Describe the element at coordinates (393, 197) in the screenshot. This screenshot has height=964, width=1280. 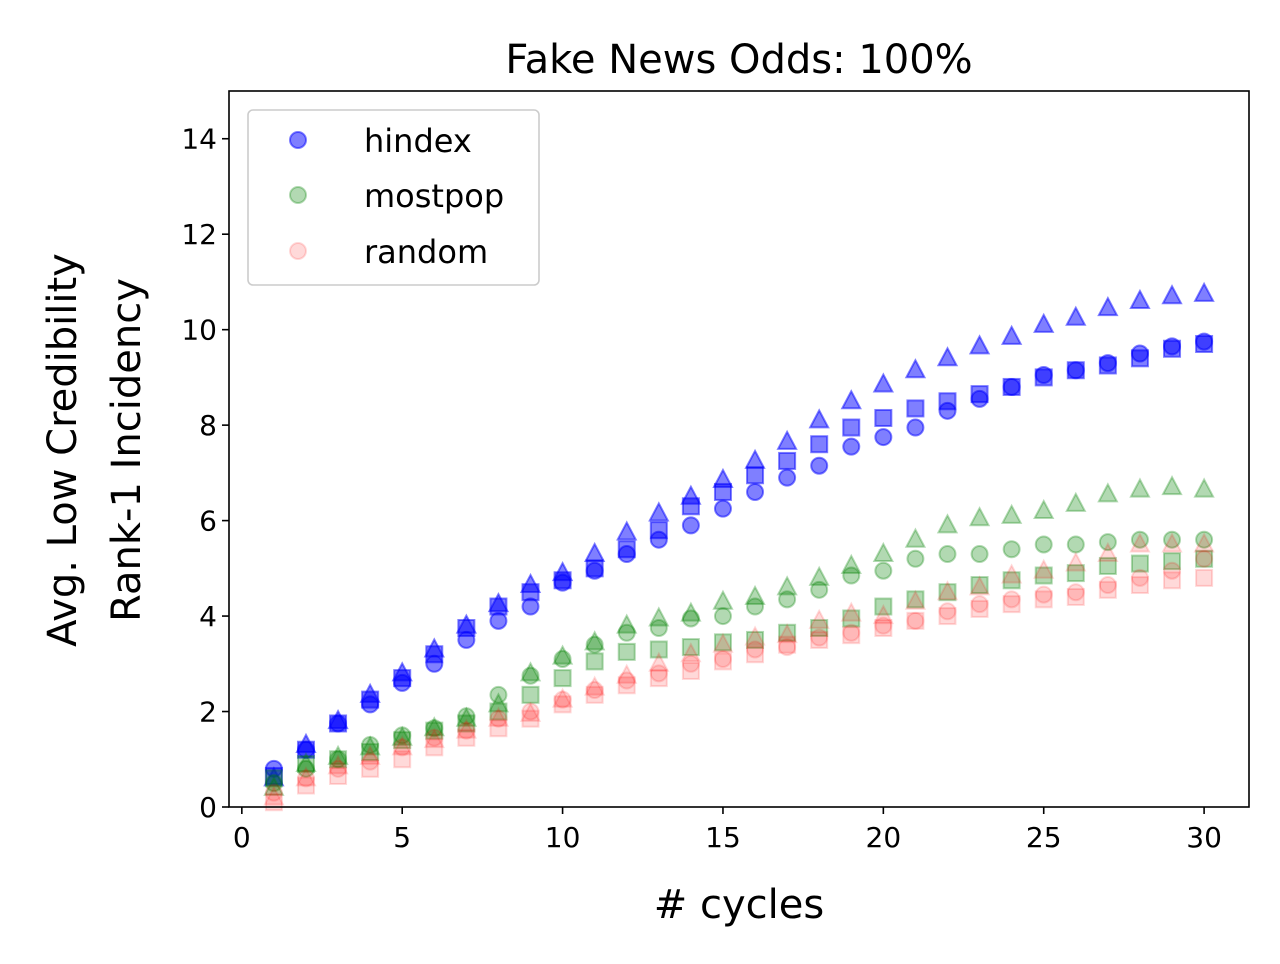
I see `legend: hindex mostpop random` at that location.